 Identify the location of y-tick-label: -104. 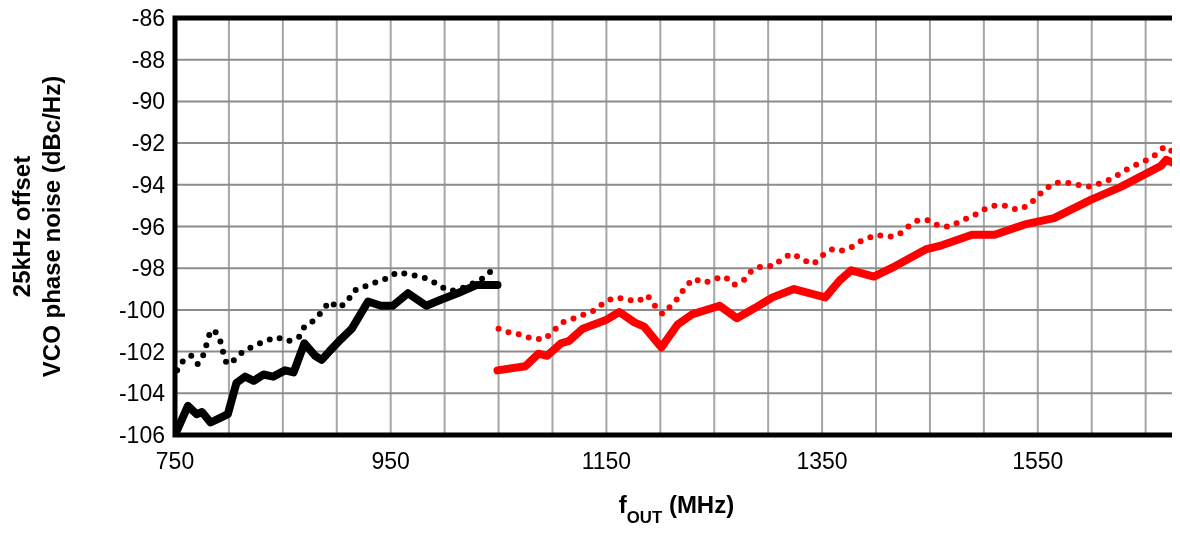
(142, 393).